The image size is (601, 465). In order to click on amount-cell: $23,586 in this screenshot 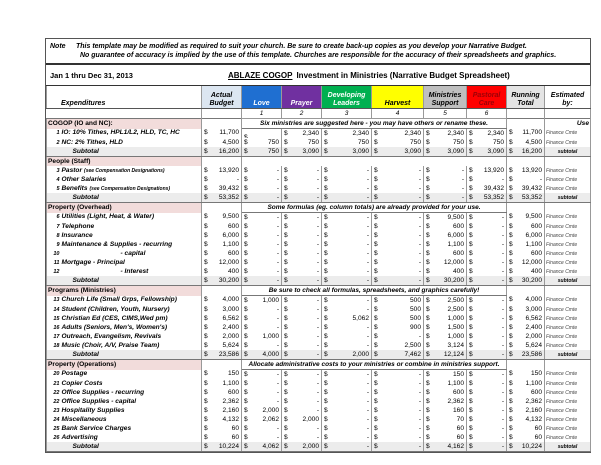, I will do `click(222, 355)`.